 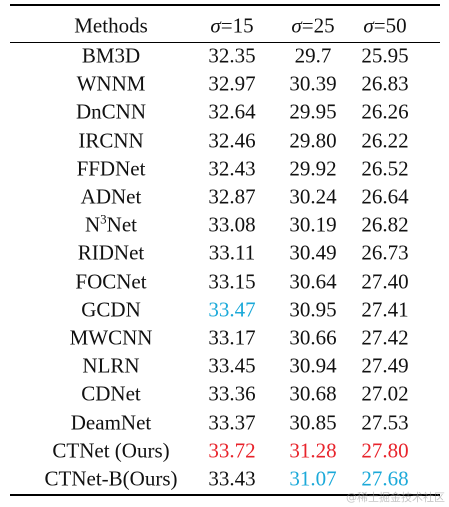 I want to click on value-cell: 29.7, so click(x=313, y=55).